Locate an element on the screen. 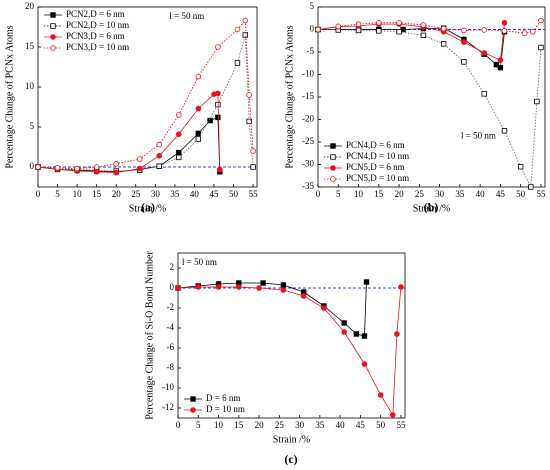 This screenshot has width=550, height=470. y-tick-label: -4 is located at coordinates (171, 327).